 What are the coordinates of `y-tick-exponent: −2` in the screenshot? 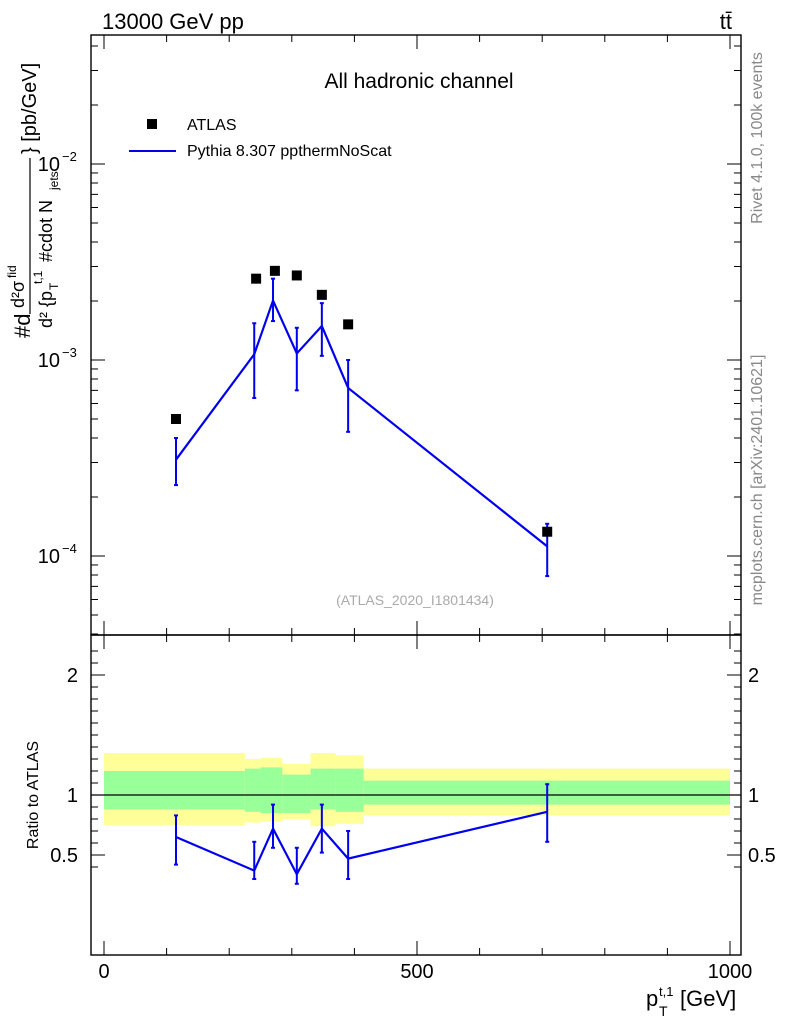 It's located at (69, 156).